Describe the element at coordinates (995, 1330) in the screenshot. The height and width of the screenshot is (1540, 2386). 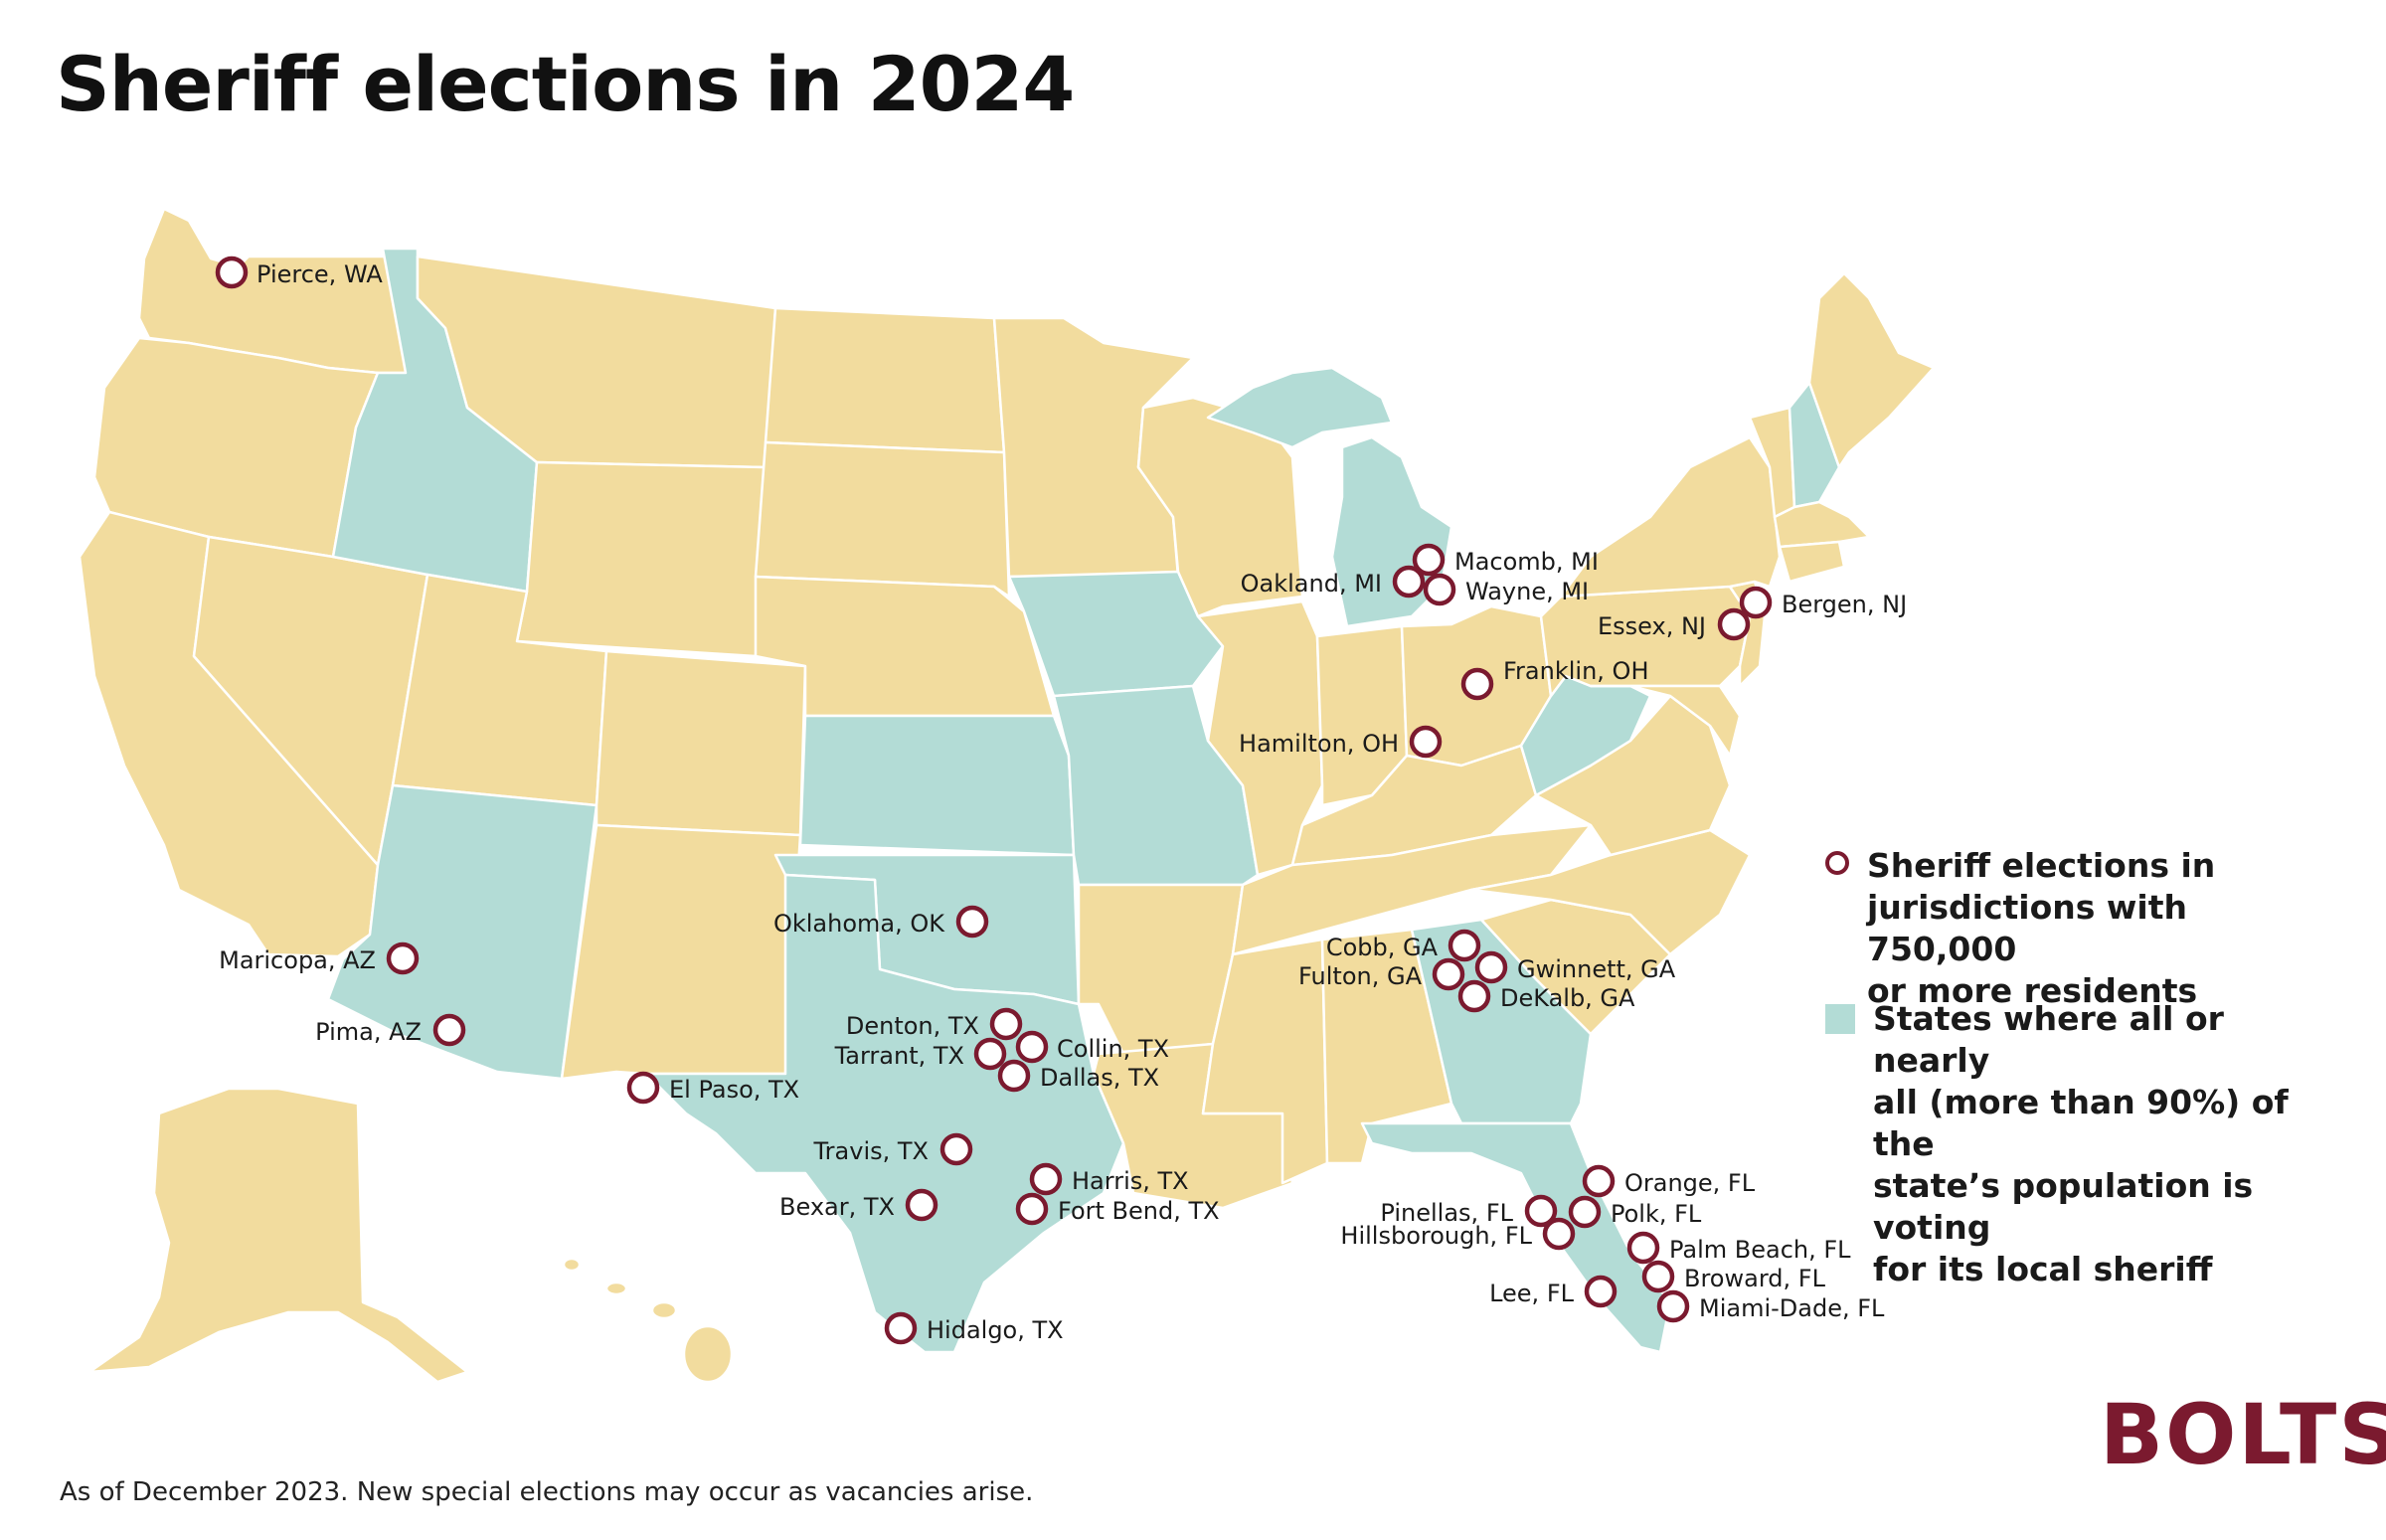
I see `label-hidalgo-tx: Hidalgo, TX` at that location.